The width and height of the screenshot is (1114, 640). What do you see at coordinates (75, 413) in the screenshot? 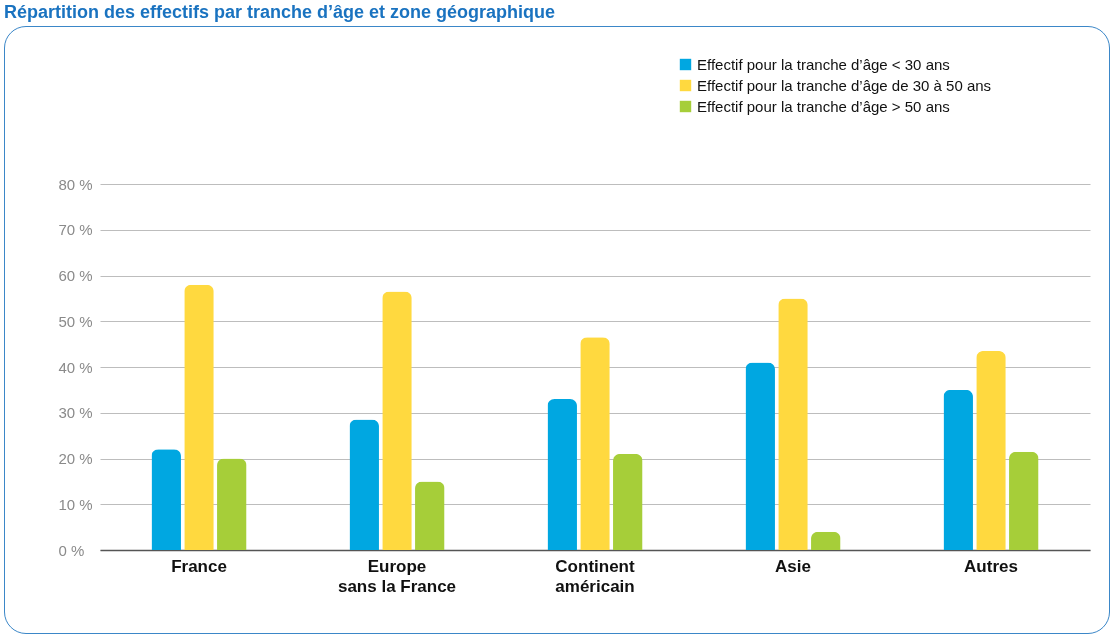
I see `y-tick-label: 30 %` at bounding box center [75, 413].